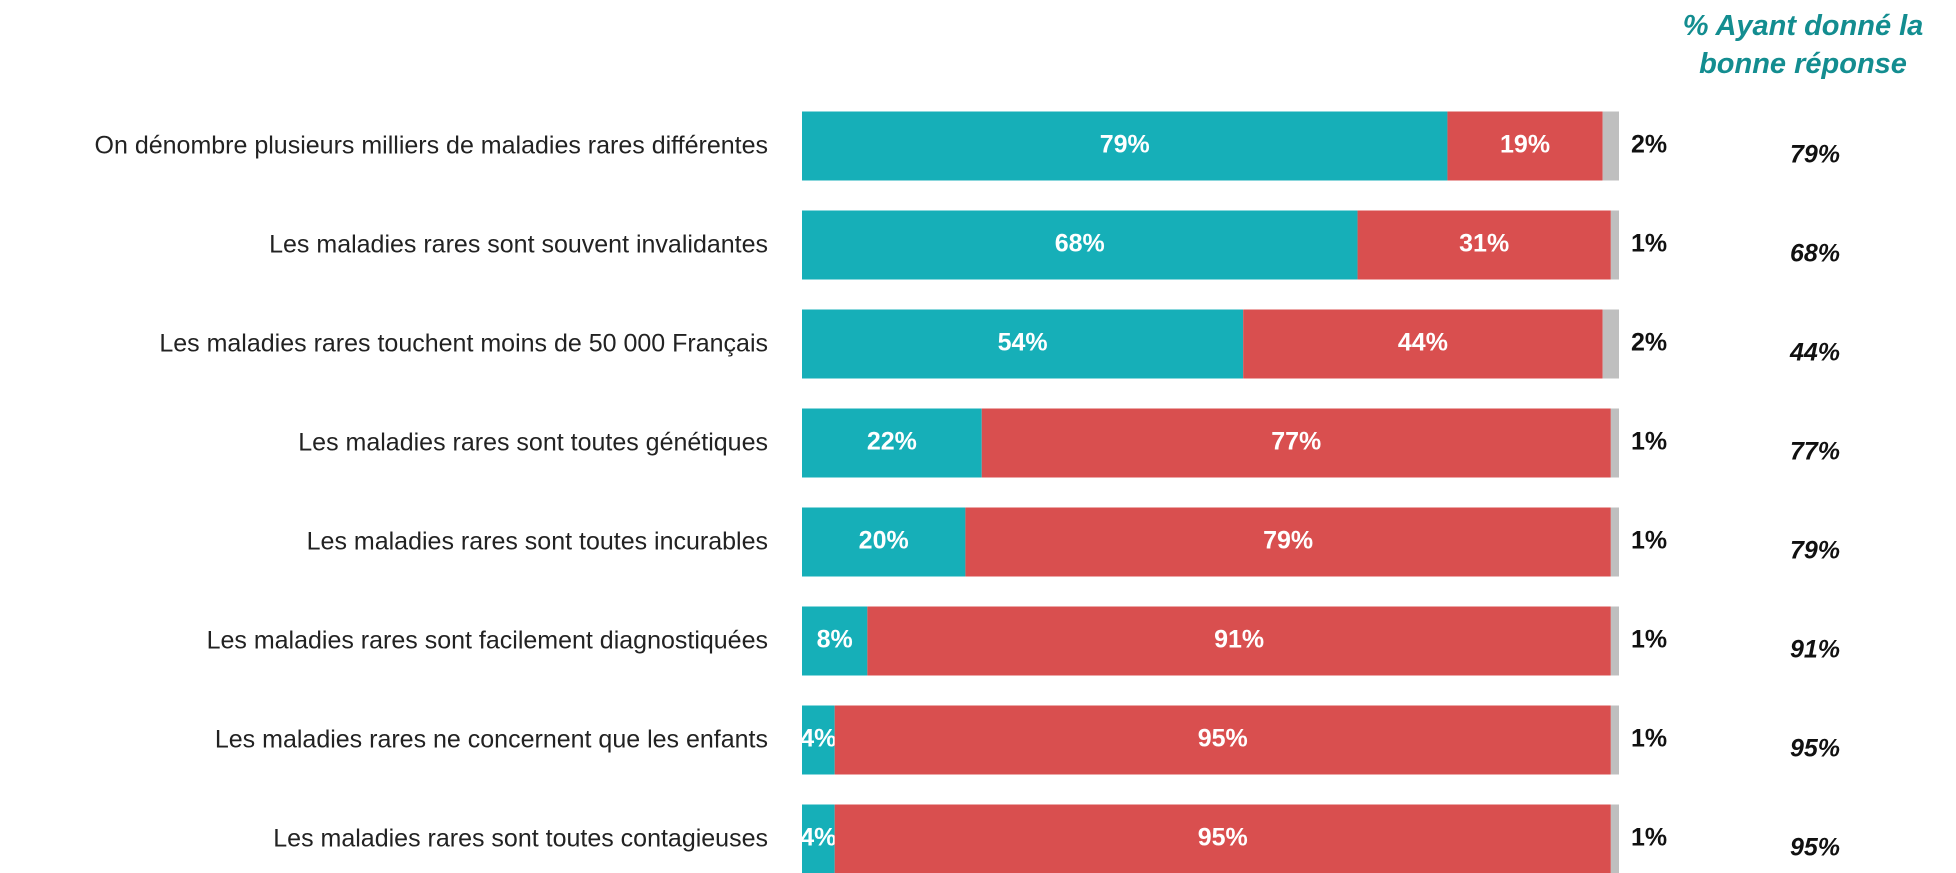 The image size is (1956, 873). I want to click on value-label: 31%, so click(1484, 244).